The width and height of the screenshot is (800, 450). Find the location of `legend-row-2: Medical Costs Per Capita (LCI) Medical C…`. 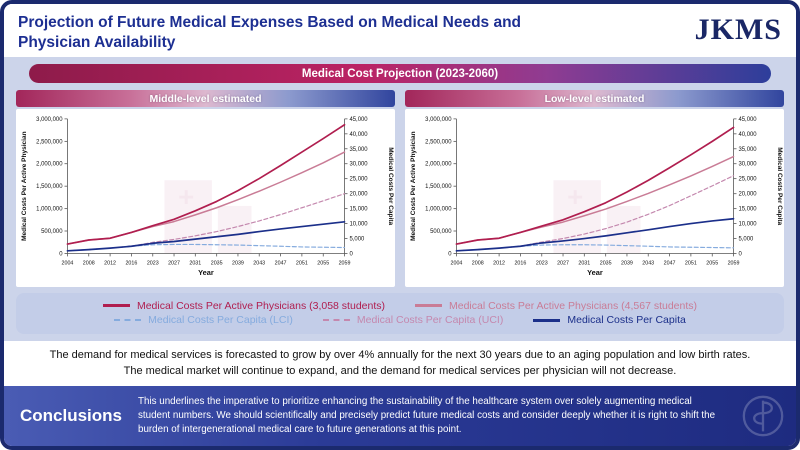

legend-row-2: Medical Costs Per Capita (LCI) Medical C… is located at coordinates (400, 320).